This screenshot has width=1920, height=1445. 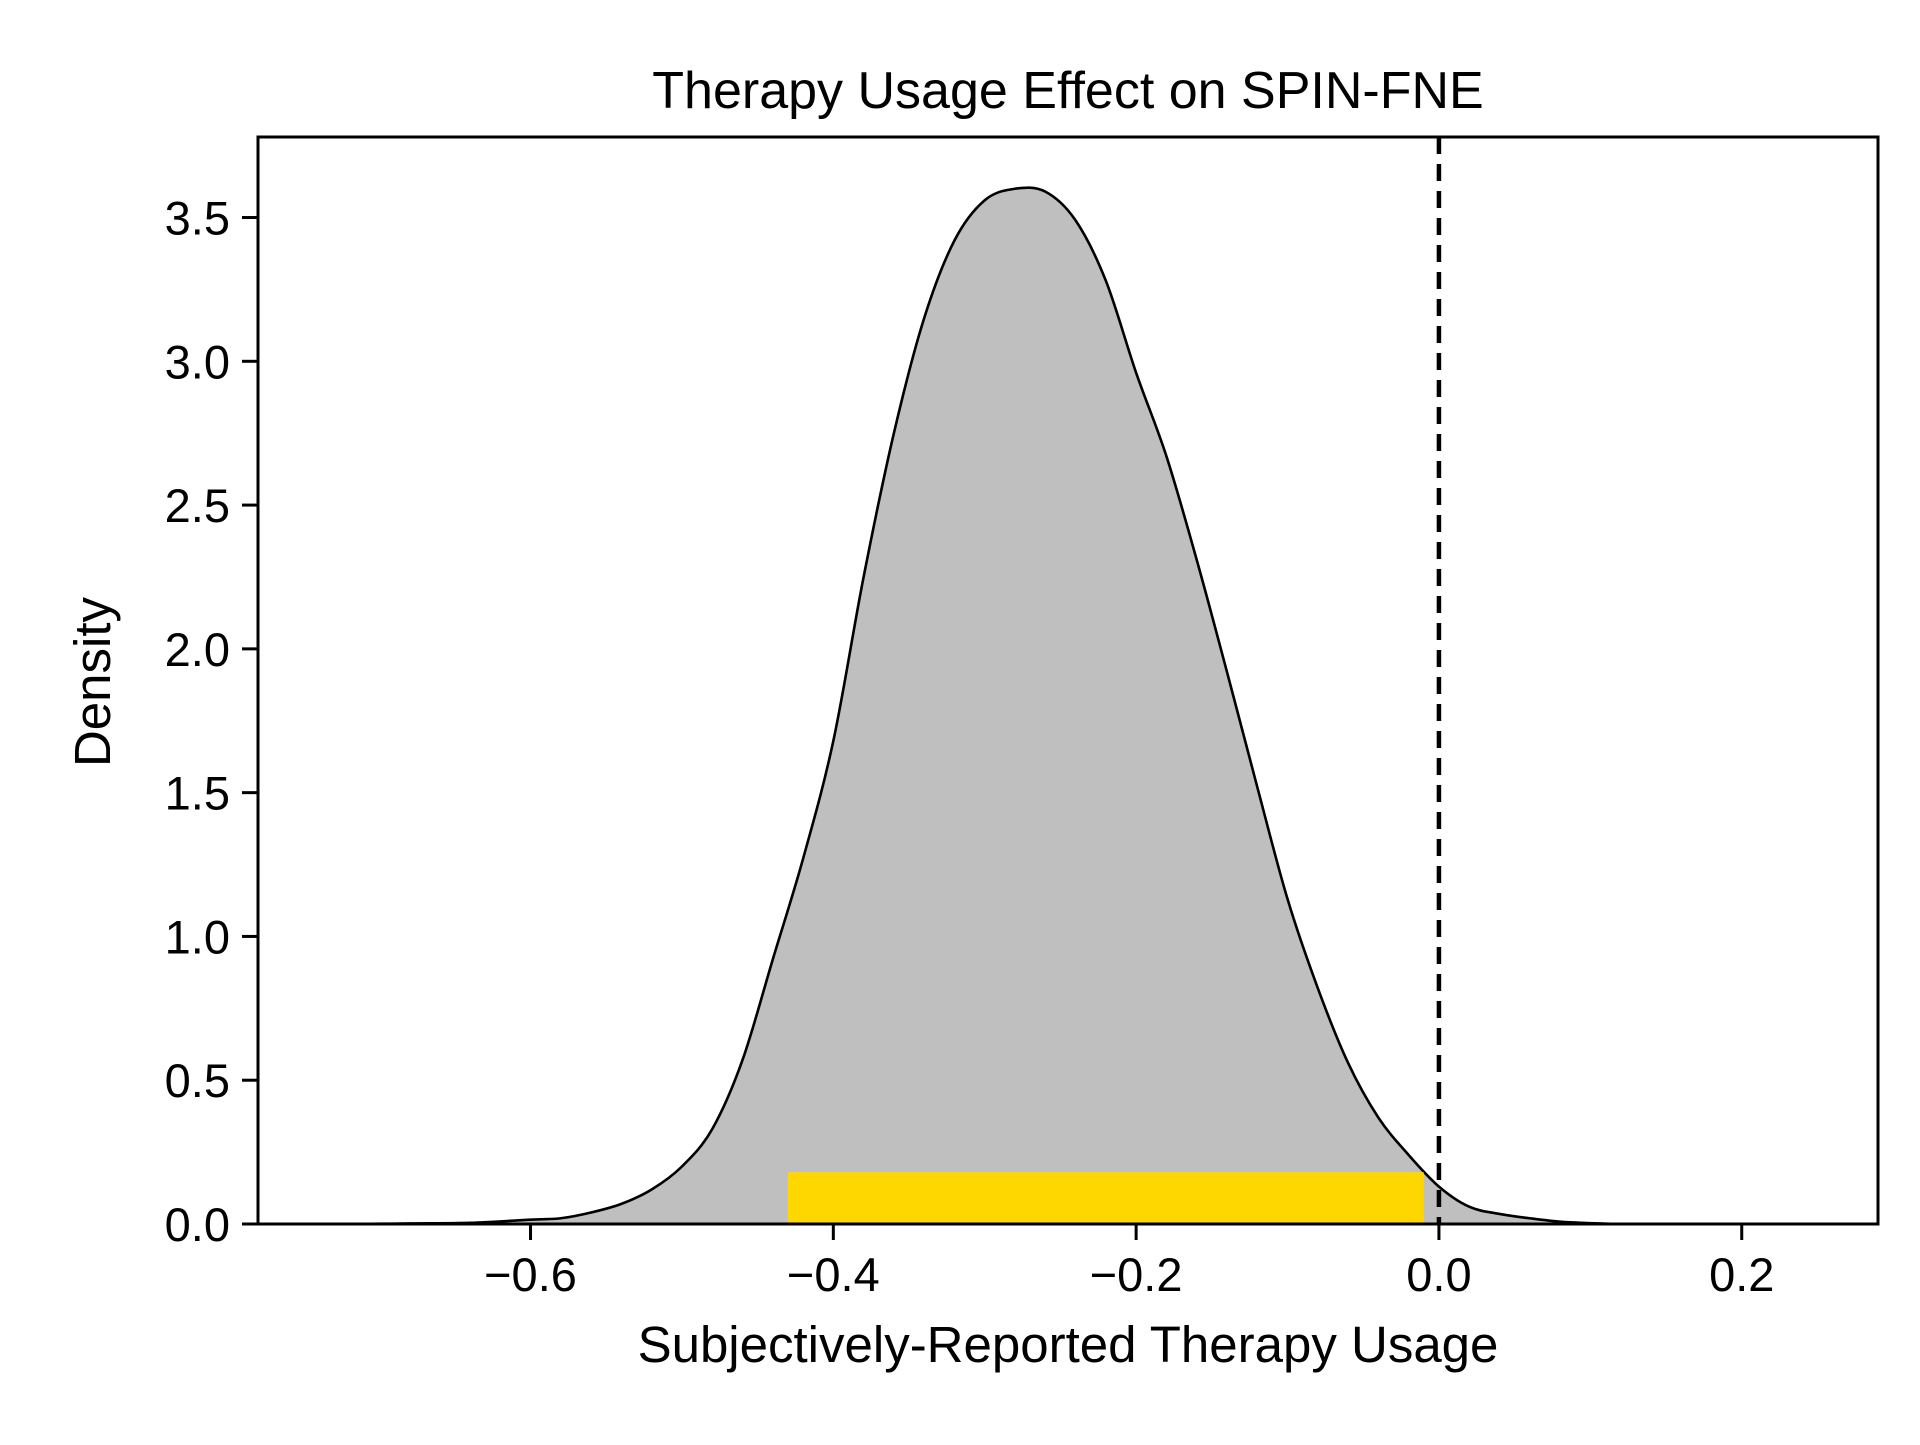 What do you see at coordinates (1741, 1274) in the screenshot?
I see `x-tick-label: 0.2` at bounding box center [1741, 1274].